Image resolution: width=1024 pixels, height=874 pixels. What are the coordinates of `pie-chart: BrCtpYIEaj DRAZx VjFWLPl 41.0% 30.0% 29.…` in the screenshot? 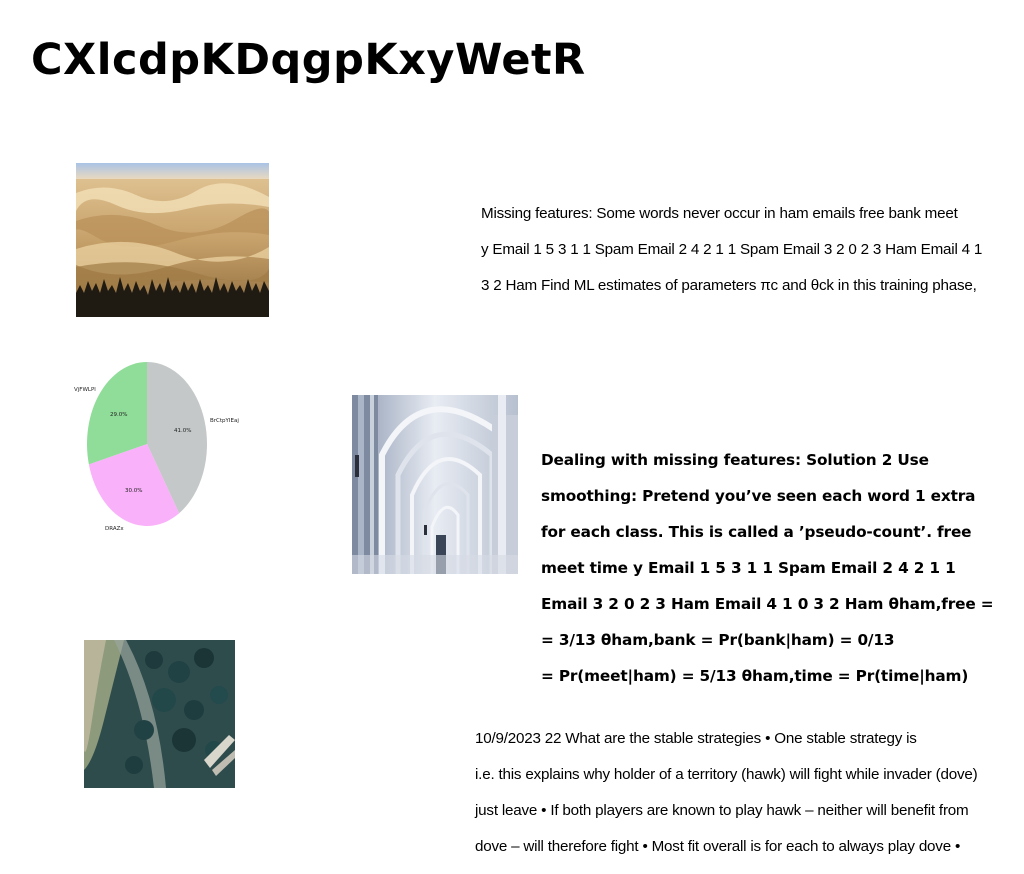 It's located at (160, 446).